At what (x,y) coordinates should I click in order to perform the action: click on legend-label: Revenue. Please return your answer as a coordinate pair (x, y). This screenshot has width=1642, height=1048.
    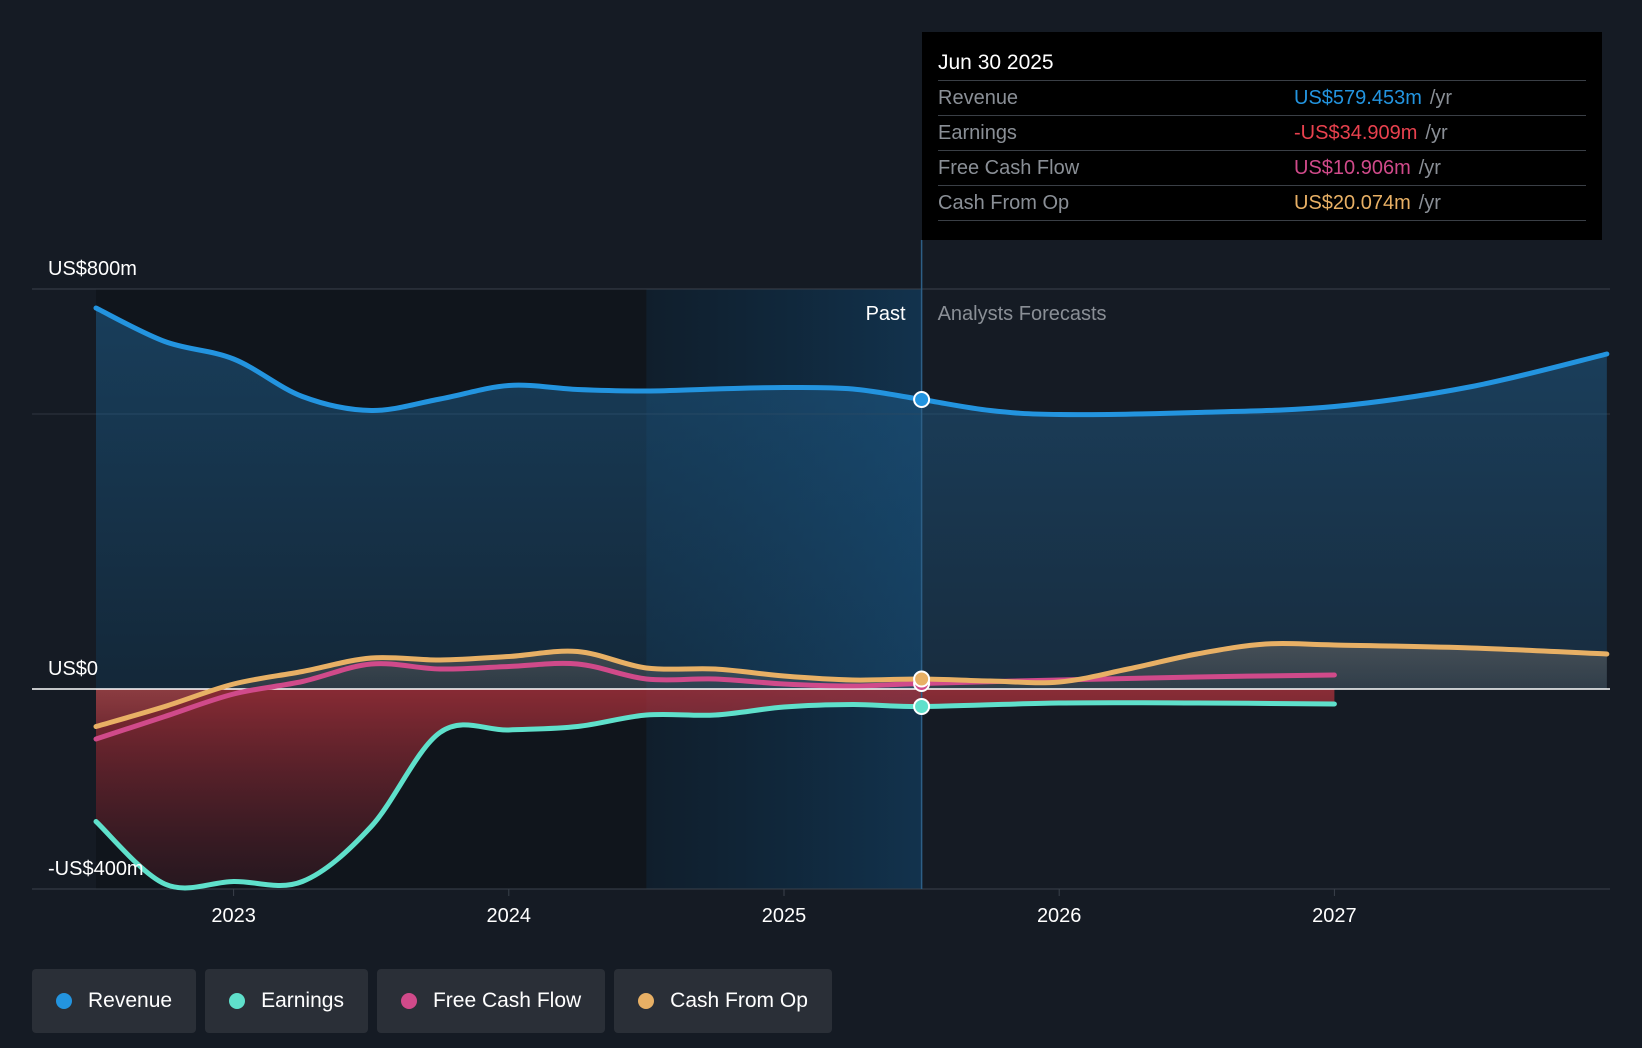
    Looking at the image, I should click on (130, 1000).